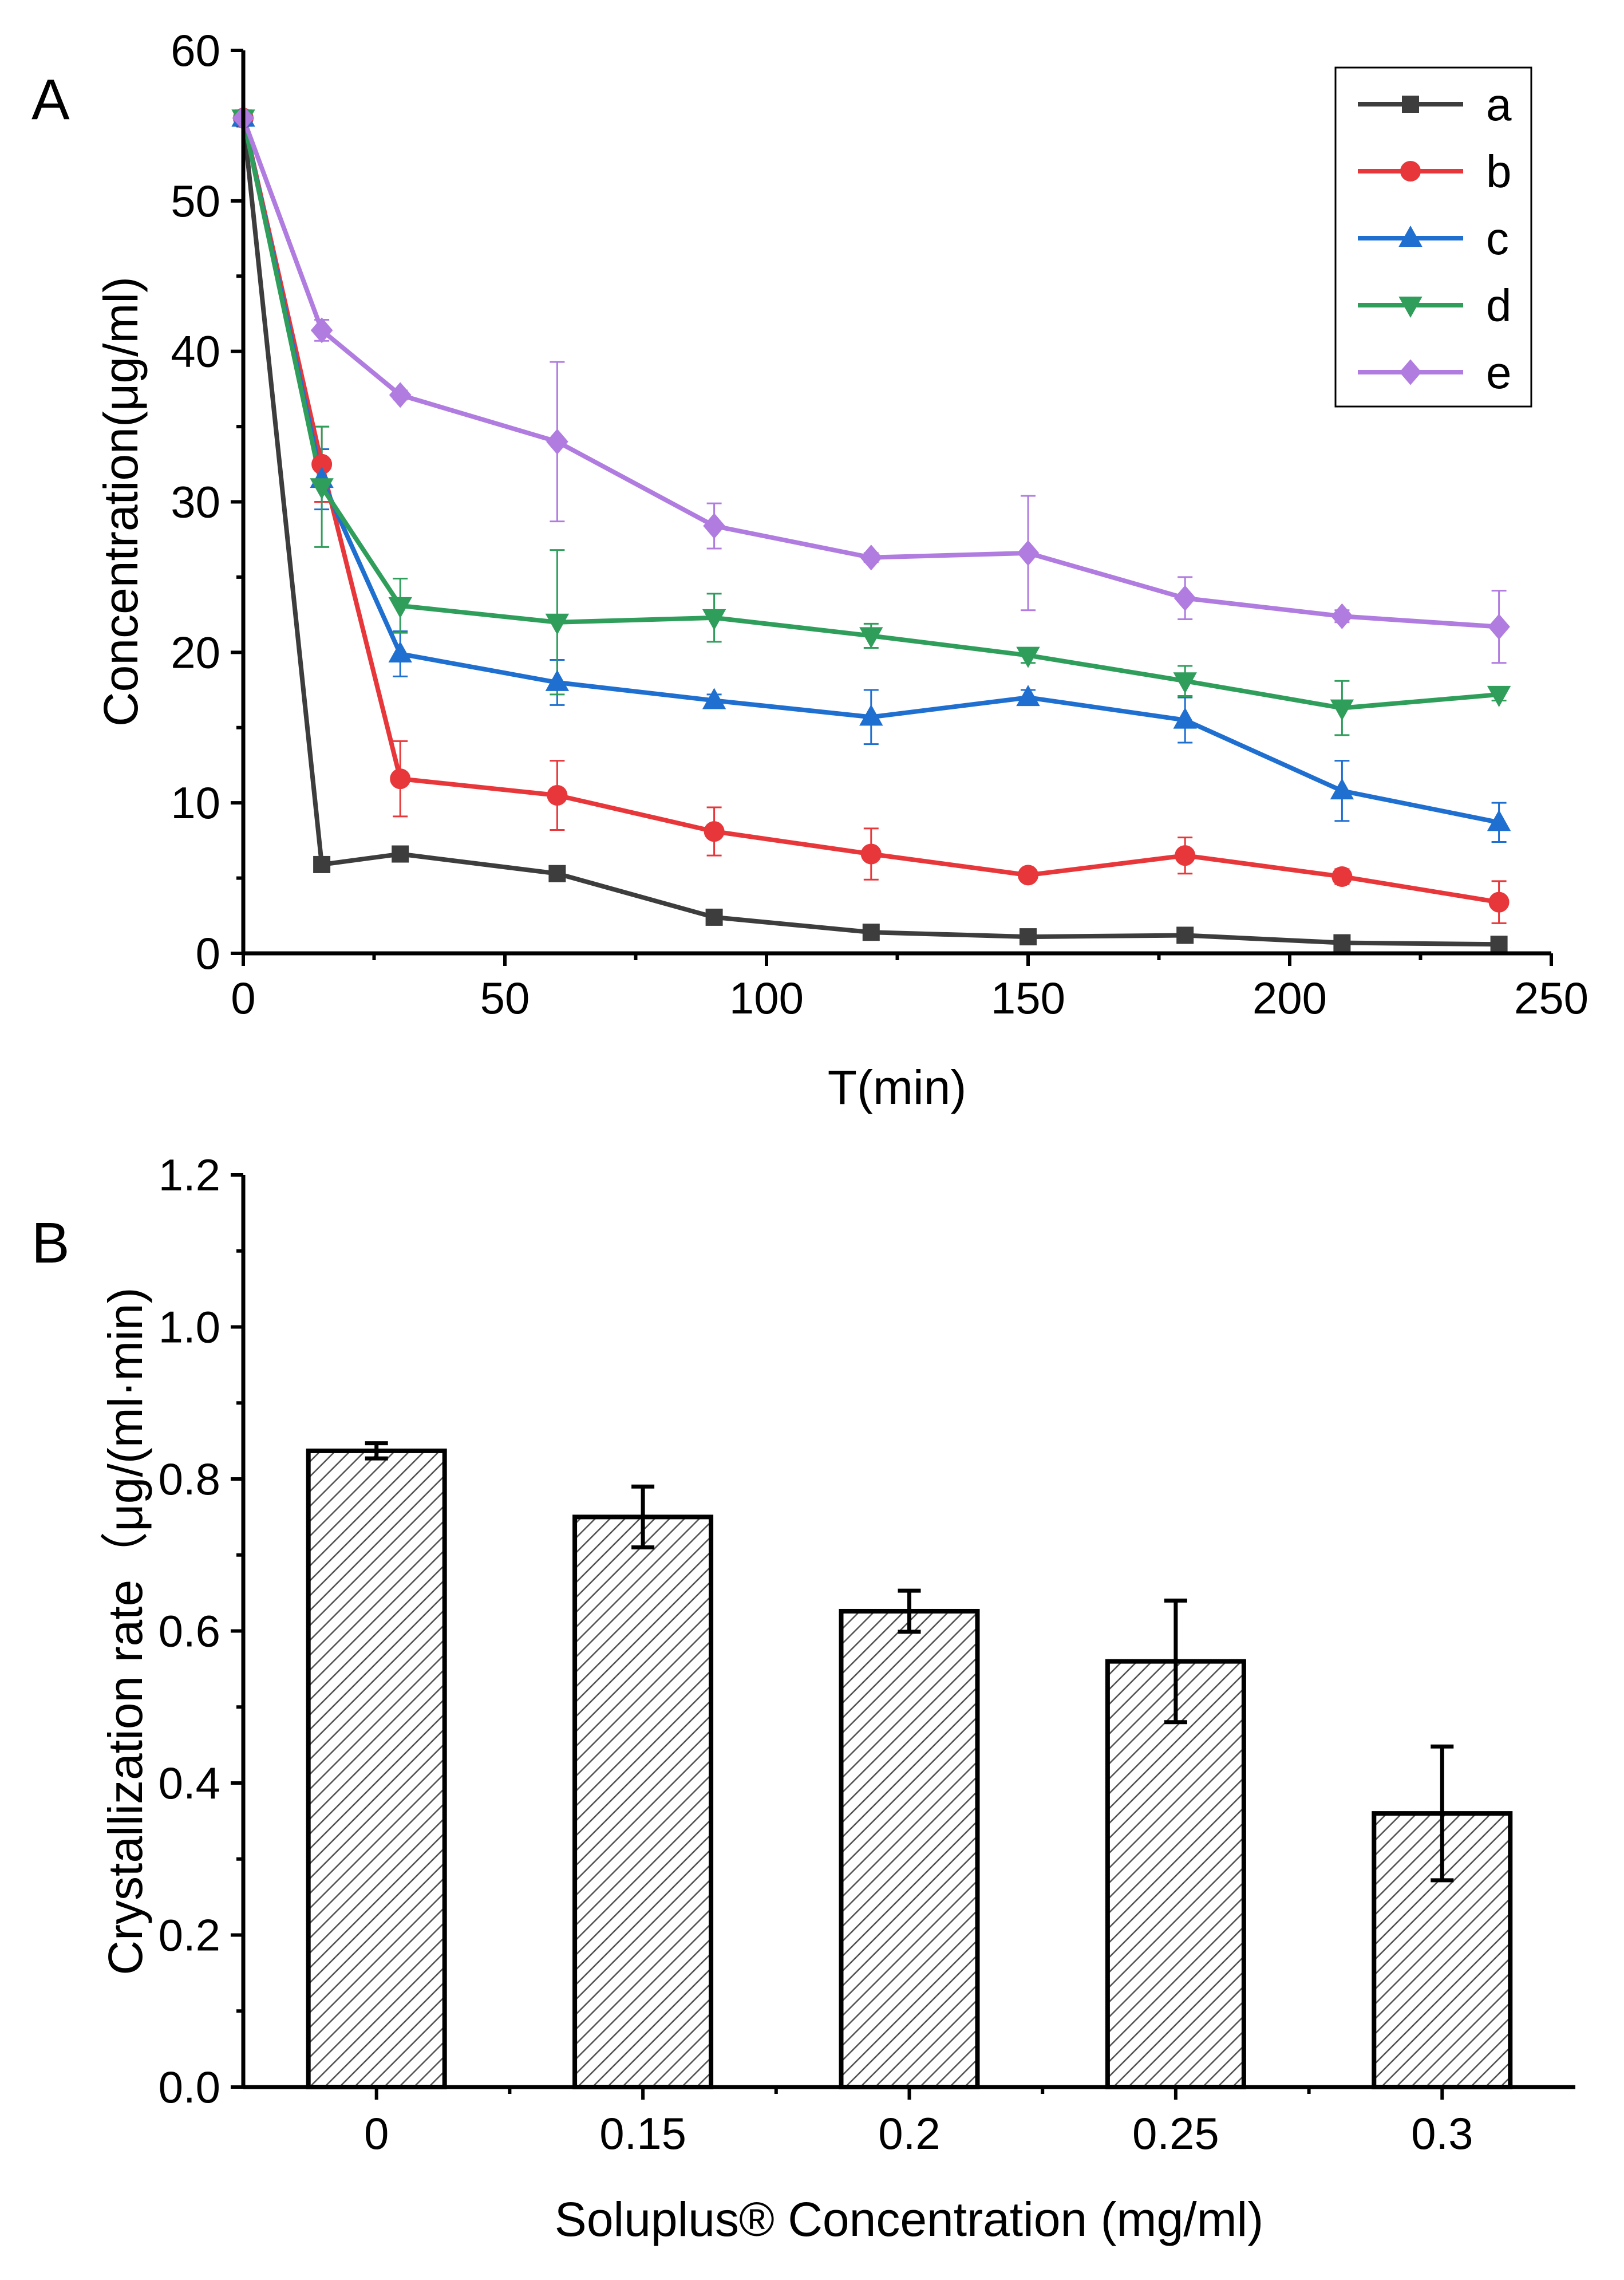 The image size is (1624, 2280). What do you see at coordinates (189, 1175) in the screenshot?
I see `y-tick-label: 1.2` at bounding box center [189, 1175].